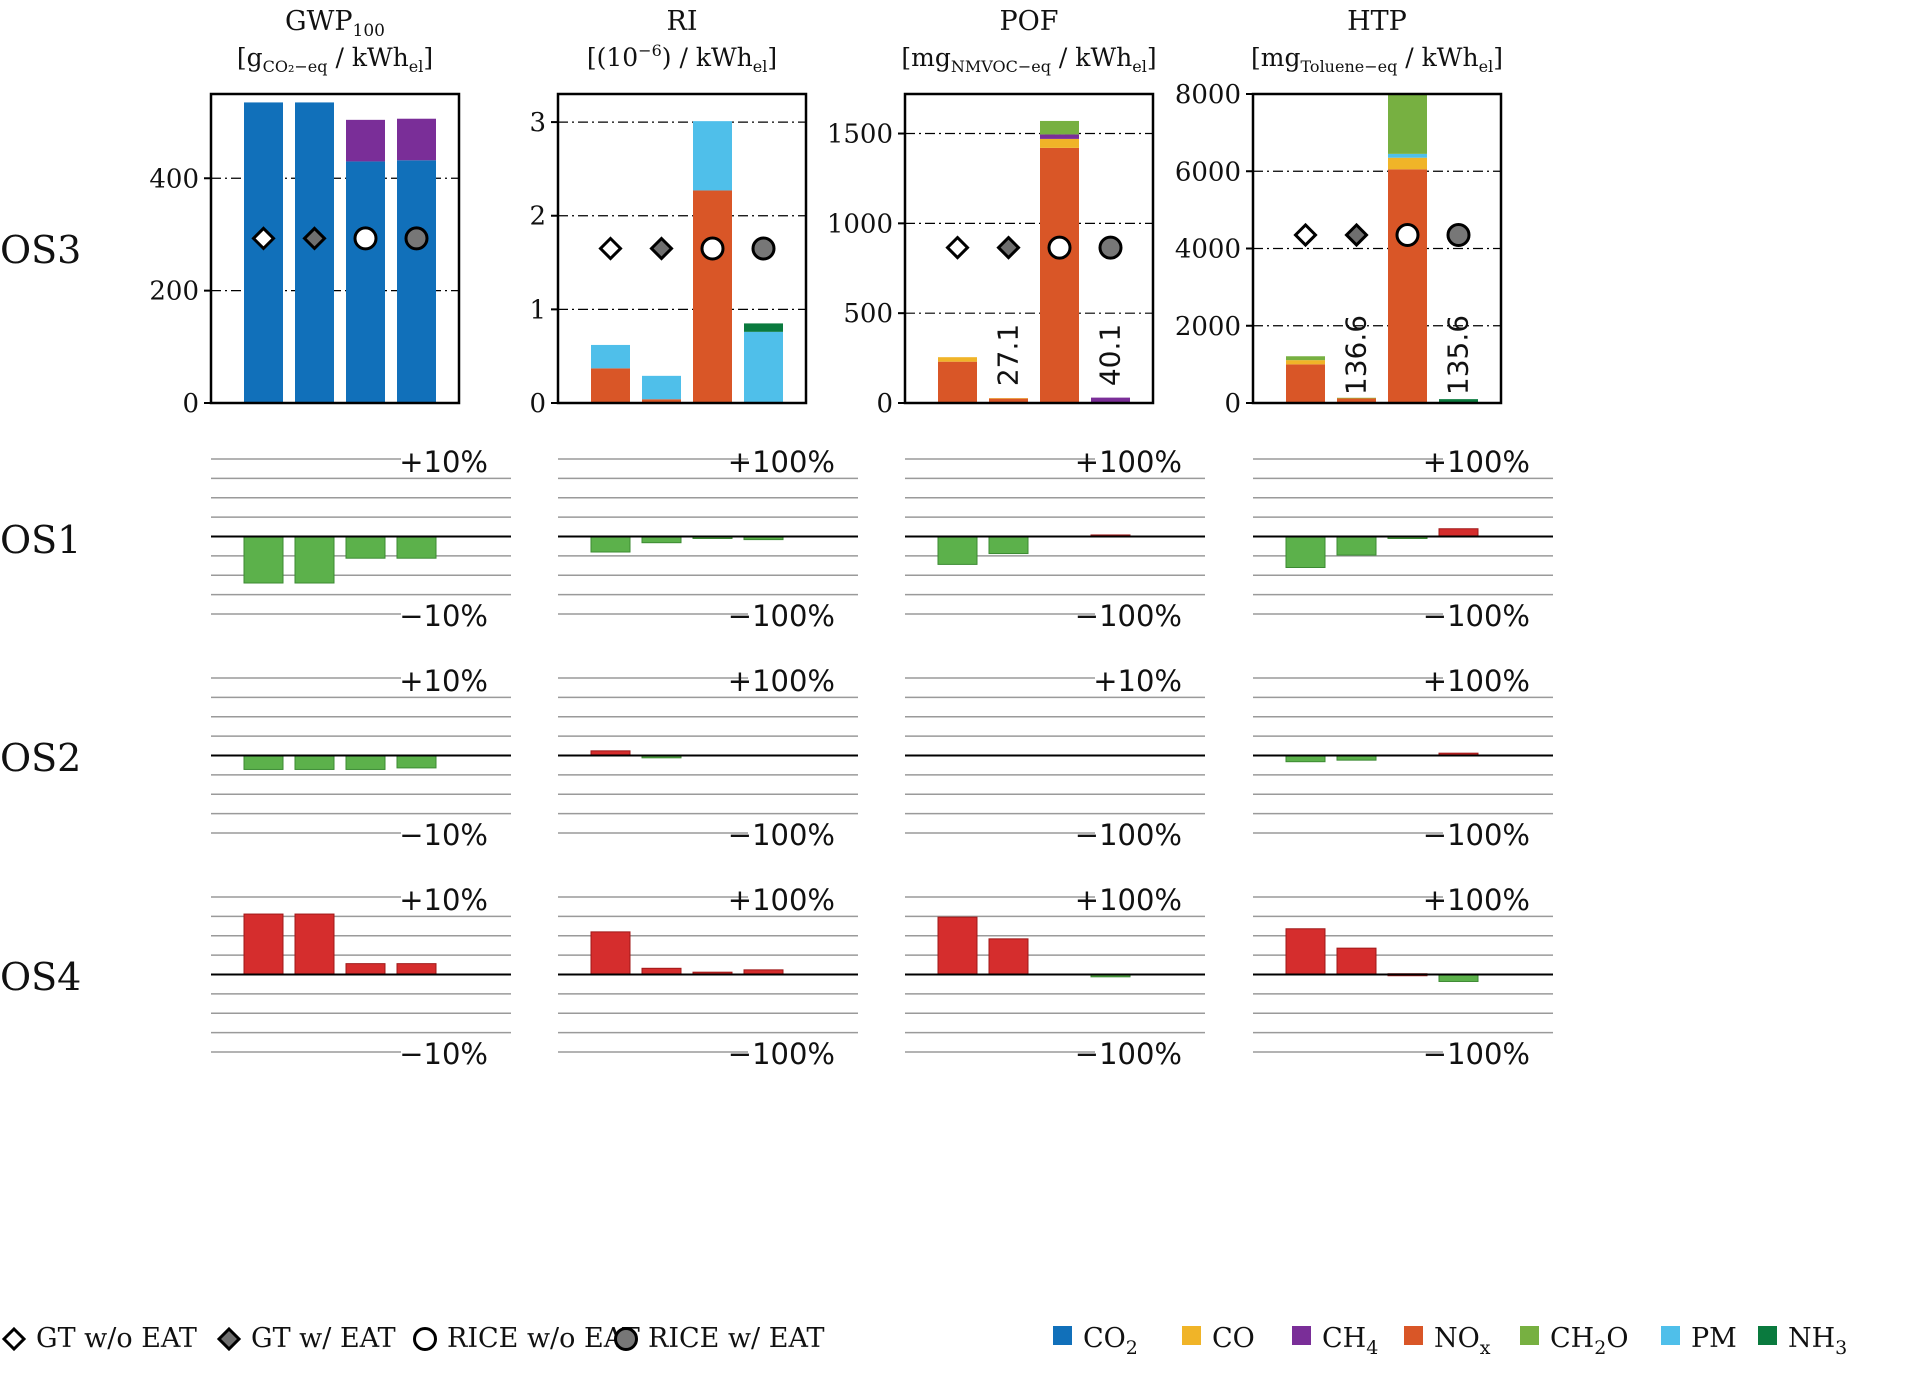 The height and width of the screenshot is (1374, 1925). Describe the element at coordinates (250, 57) in the screenshot. I see `unit-part: [g` at that location.